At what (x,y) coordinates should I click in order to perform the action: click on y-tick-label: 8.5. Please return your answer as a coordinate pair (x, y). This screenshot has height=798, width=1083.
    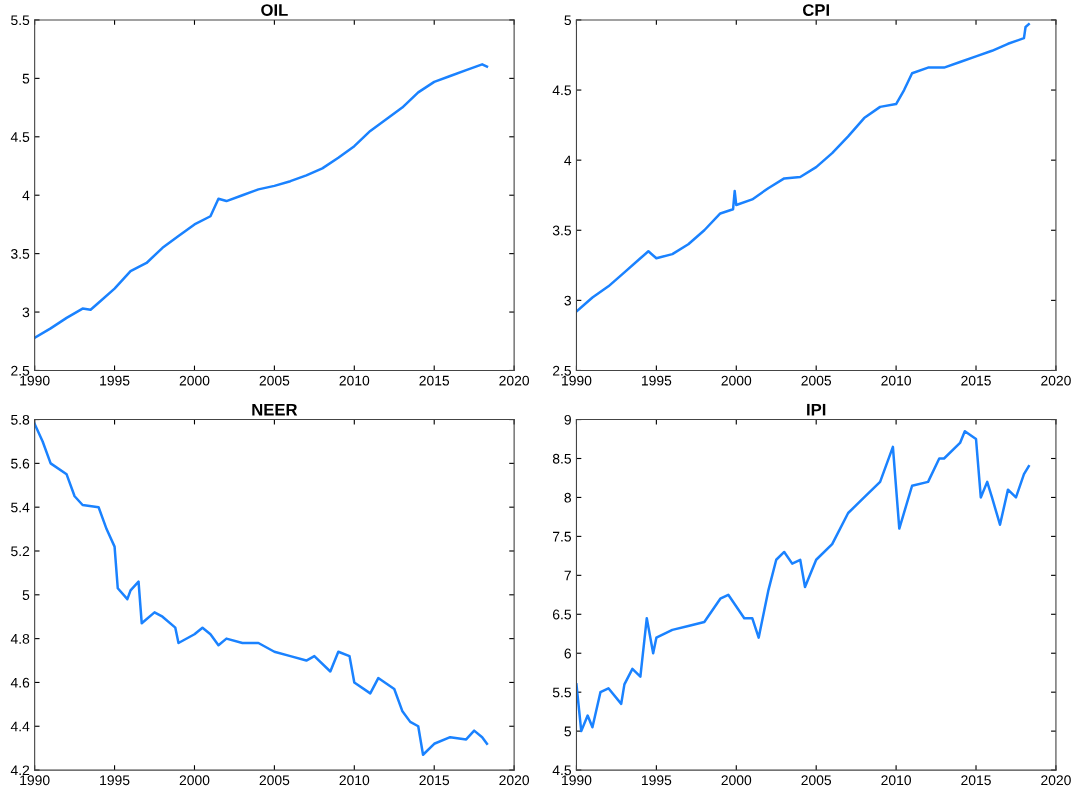
    Looking at the image, I should click on (562, 458).